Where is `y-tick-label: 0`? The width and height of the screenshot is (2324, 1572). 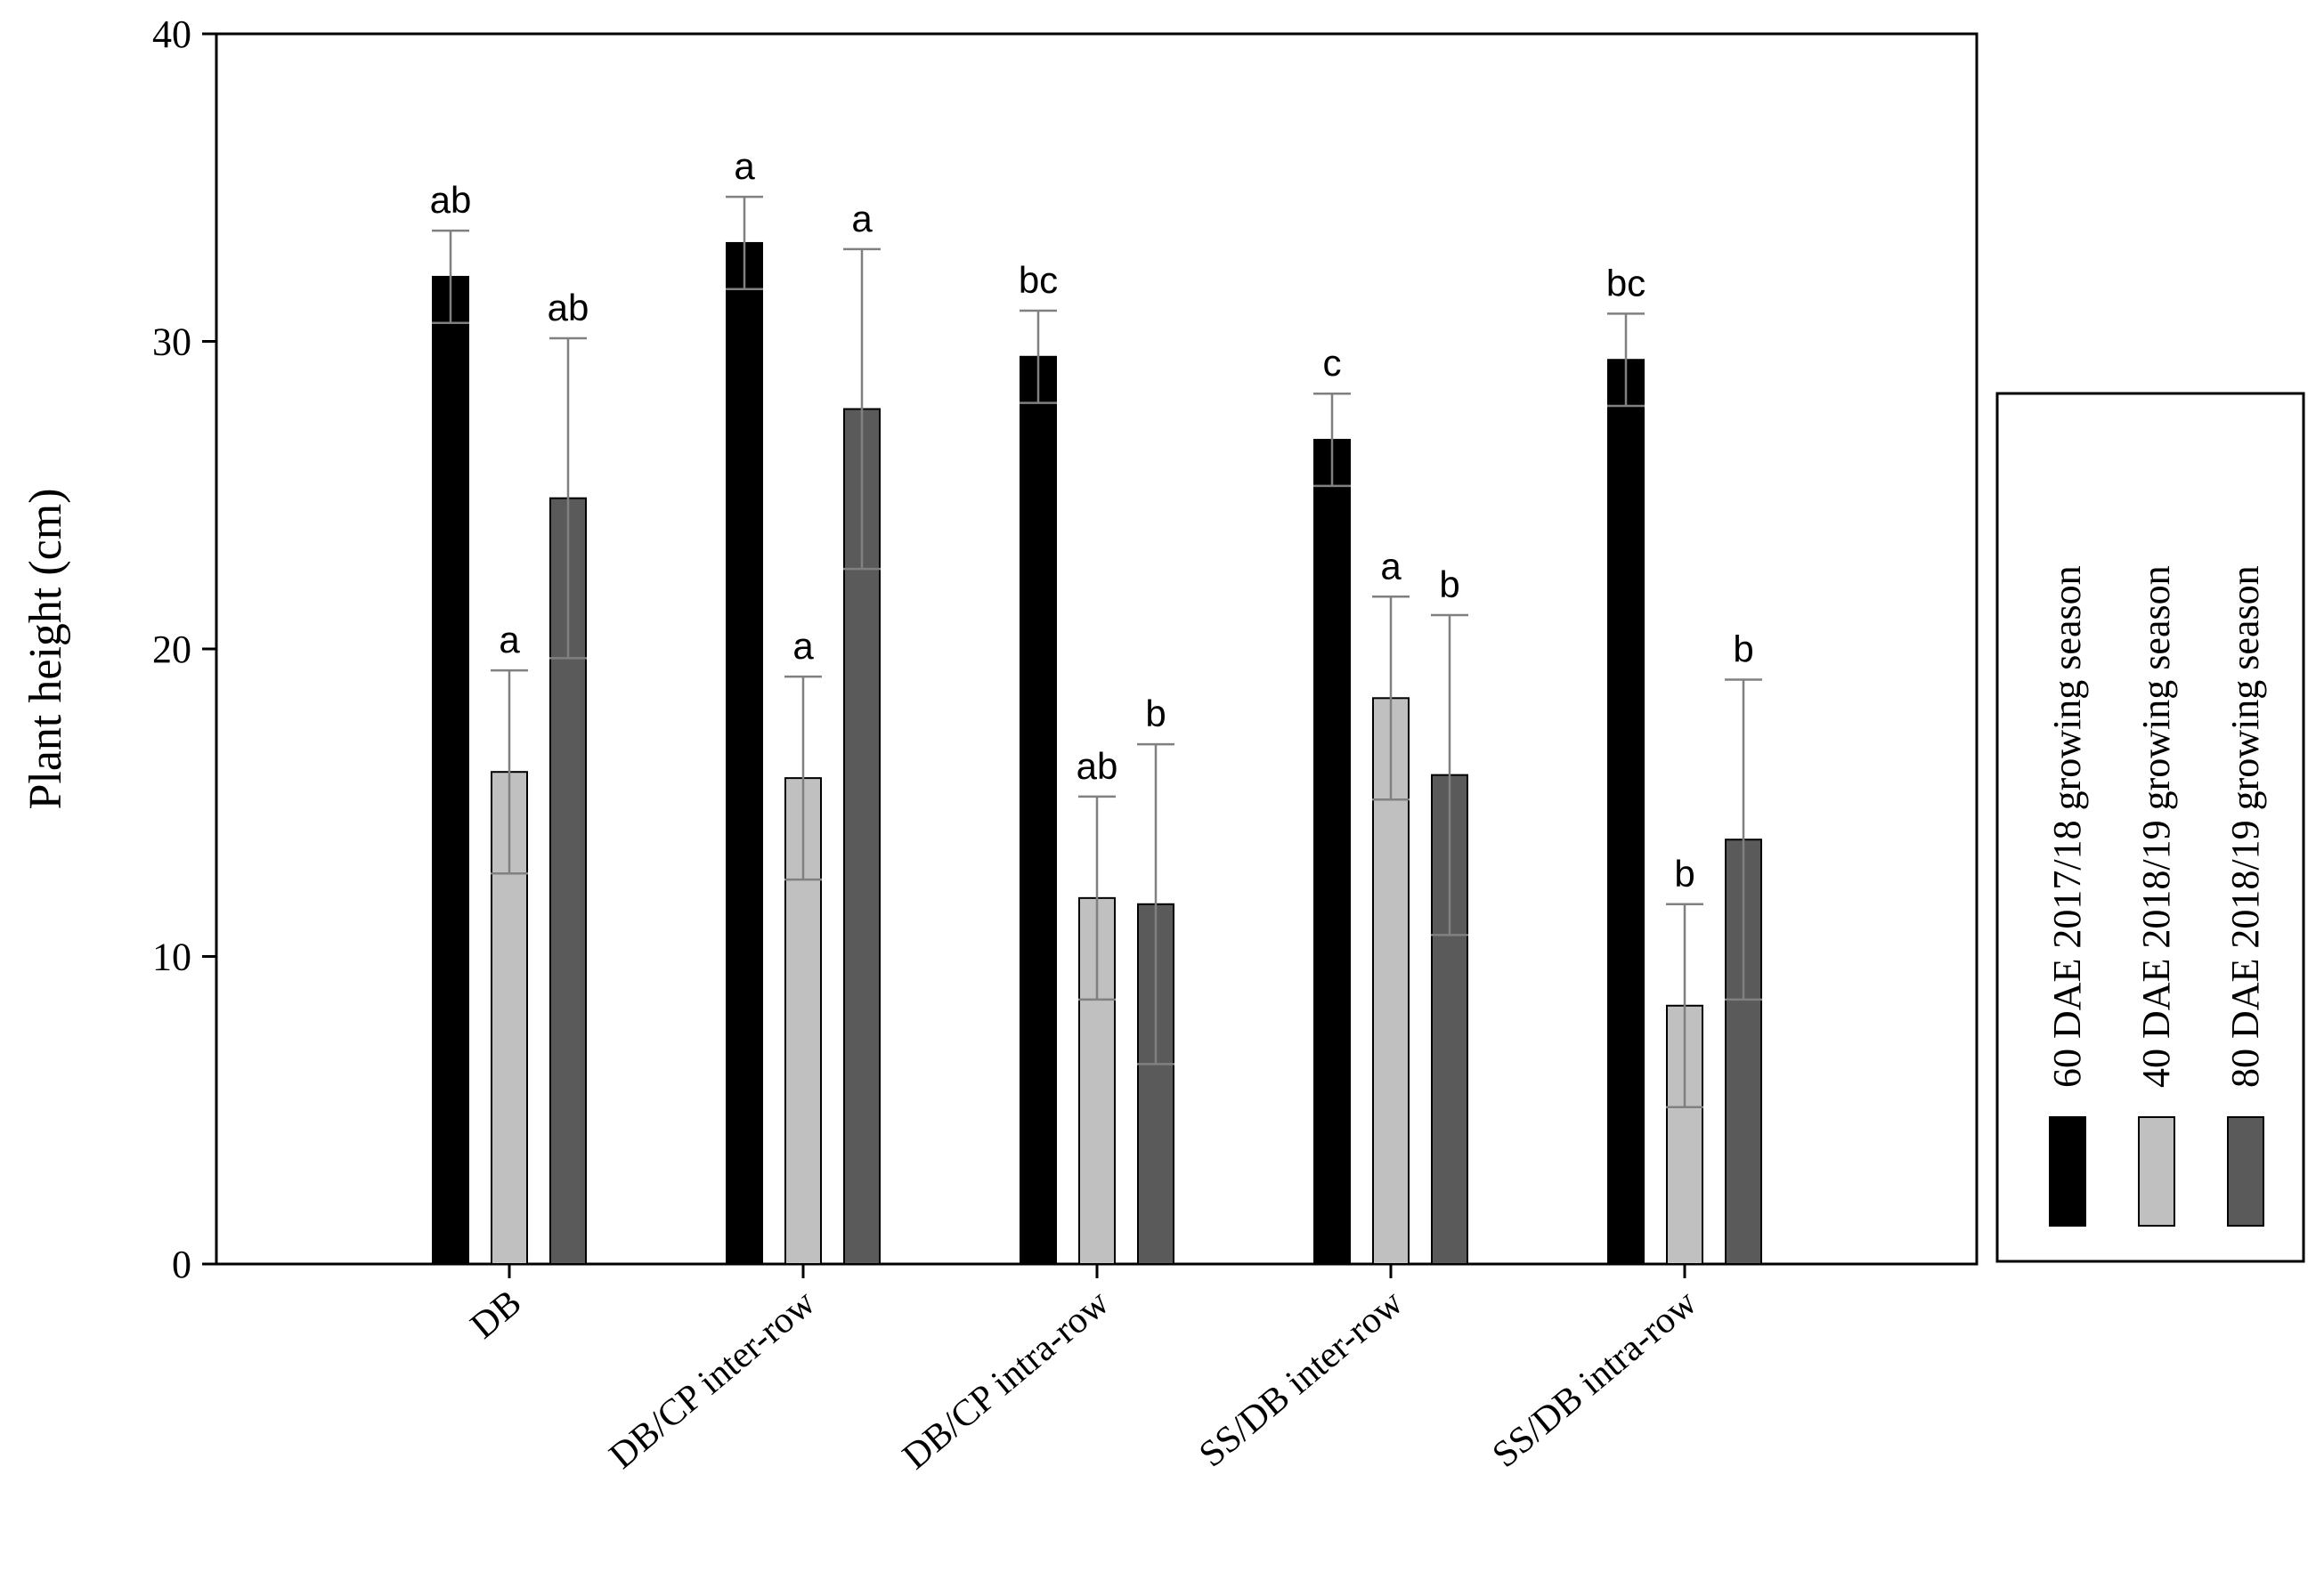 y-tick-label: 0 is located at coordinates (182, 1264).